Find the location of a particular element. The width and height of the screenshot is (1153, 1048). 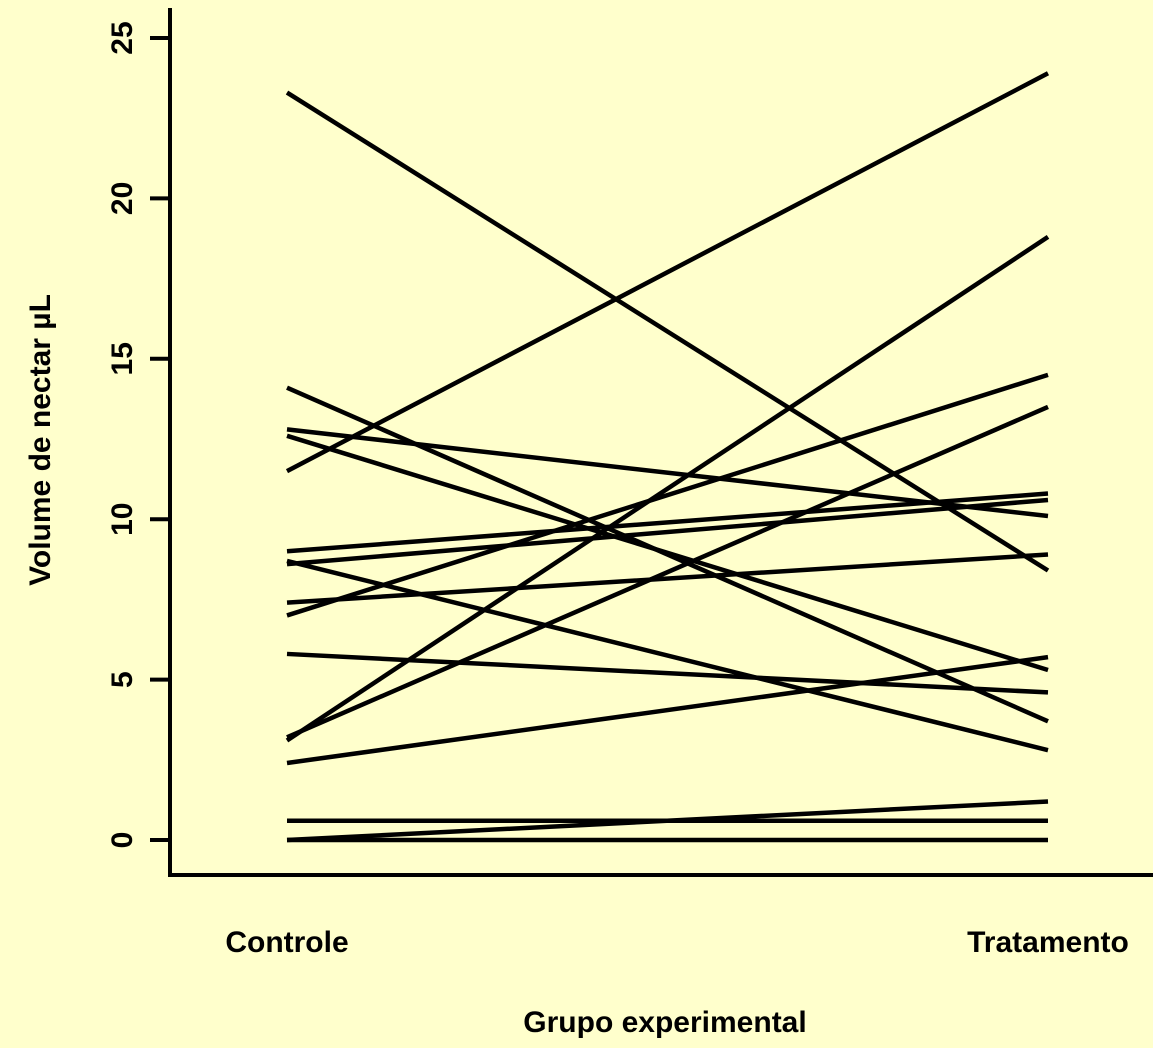

y-tick-label: 20 is located at coordinates (122, 198).